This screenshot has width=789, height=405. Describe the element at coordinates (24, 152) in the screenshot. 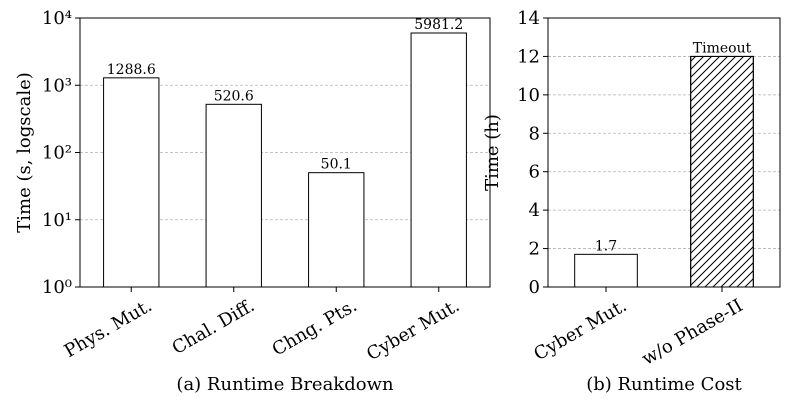

I see `y-axis-label: Time (s, logscale)` at that location.